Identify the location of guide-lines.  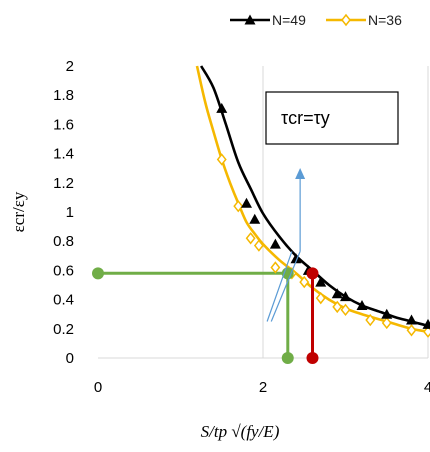
(206, 314).